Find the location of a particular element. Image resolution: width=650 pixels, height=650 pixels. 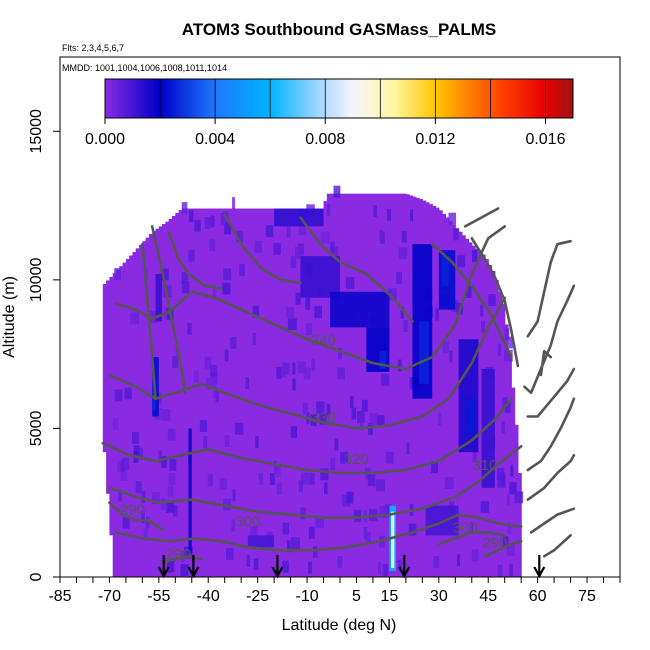

x-tick-label: 60 is located at coordinates (538, 596).